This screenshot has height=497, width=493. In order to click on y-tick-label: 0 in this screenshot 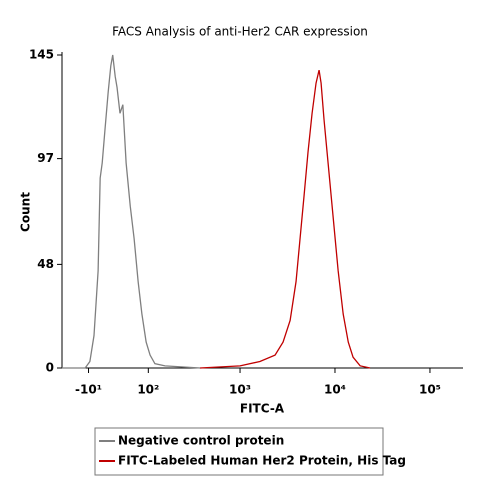, I will do `click(50, 368)`.